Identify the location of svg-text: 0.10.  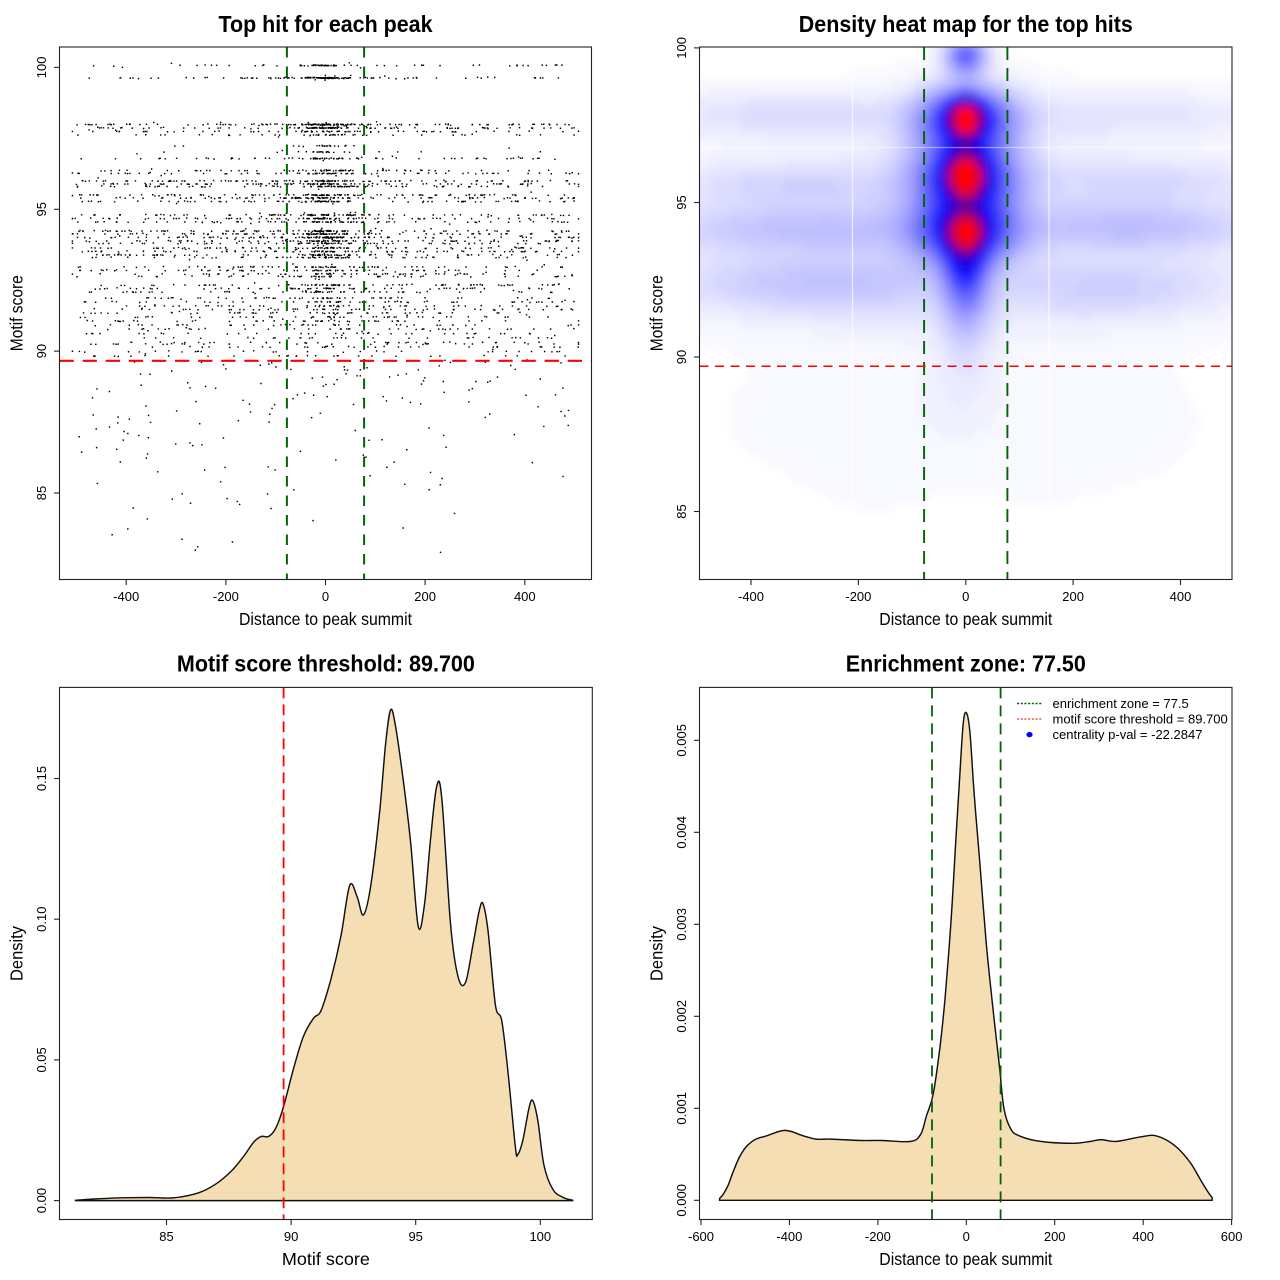
(41, 919).